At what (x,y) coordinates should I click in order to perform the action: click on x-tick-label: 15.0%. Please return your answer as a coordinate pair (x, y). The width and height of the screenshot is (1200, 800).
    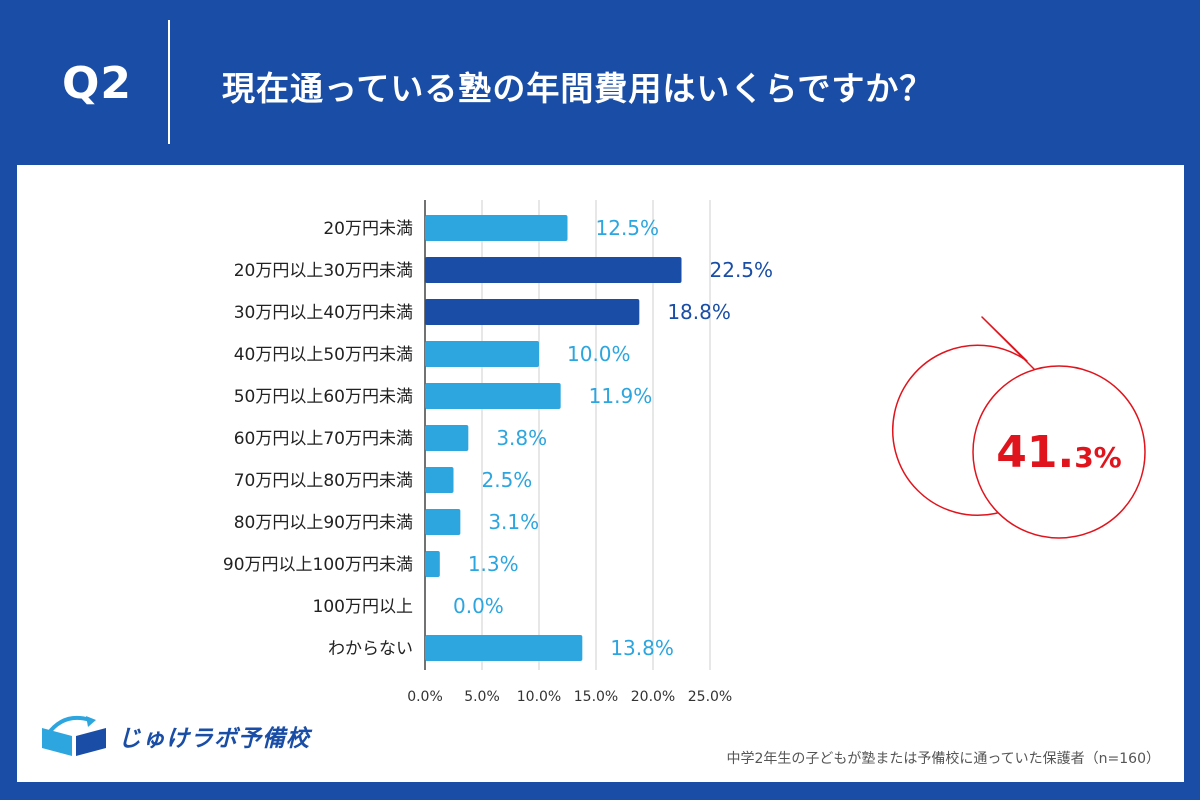
    Looking at the image, I should click on (596, 697).